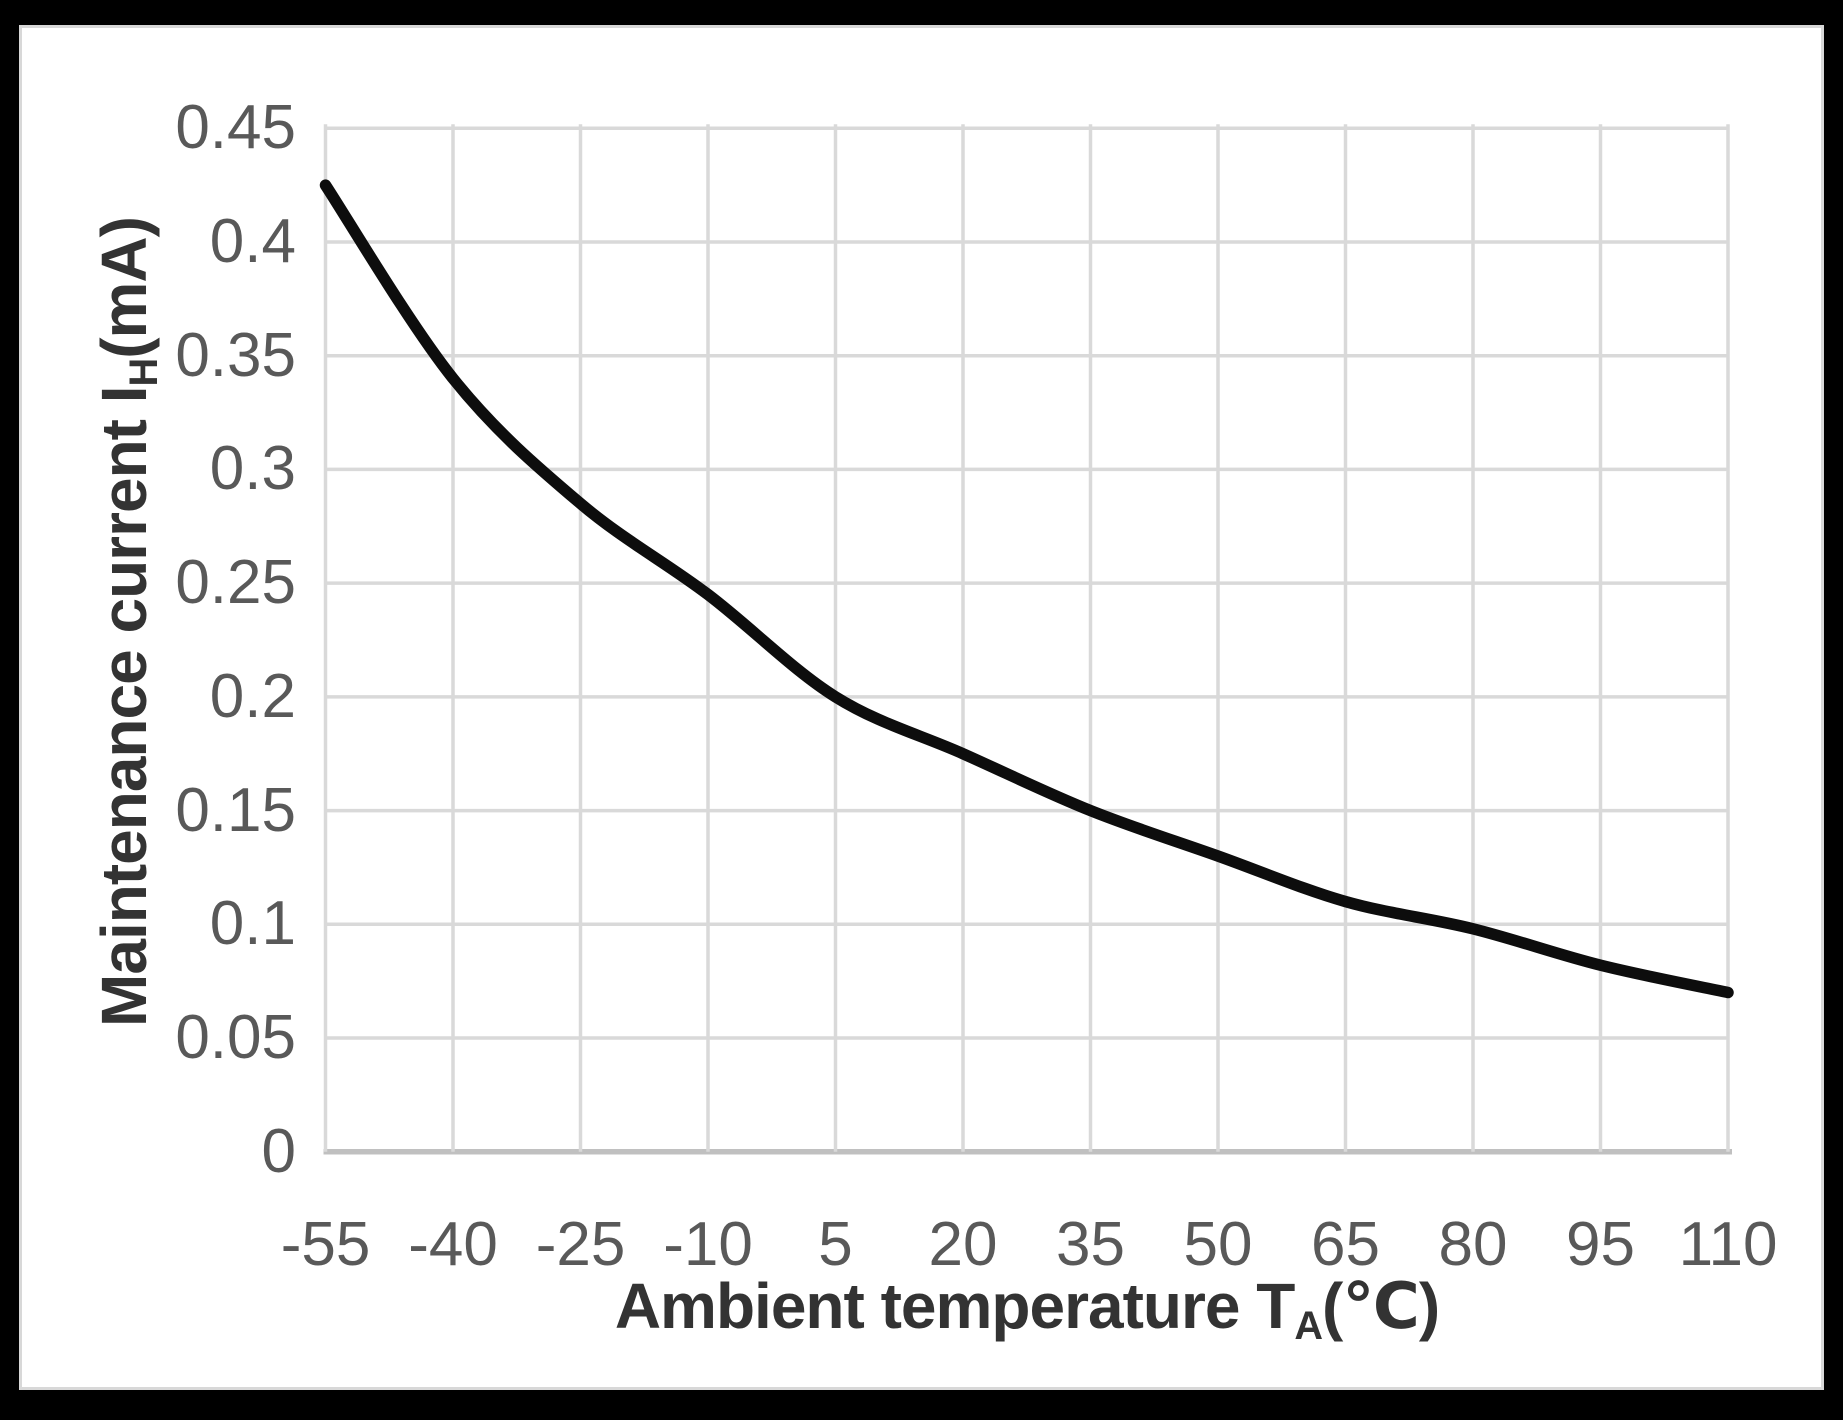  Describe the element at coordinates (580, 1244) in the screenshot. I see `x-tick-label: -25` at that location.